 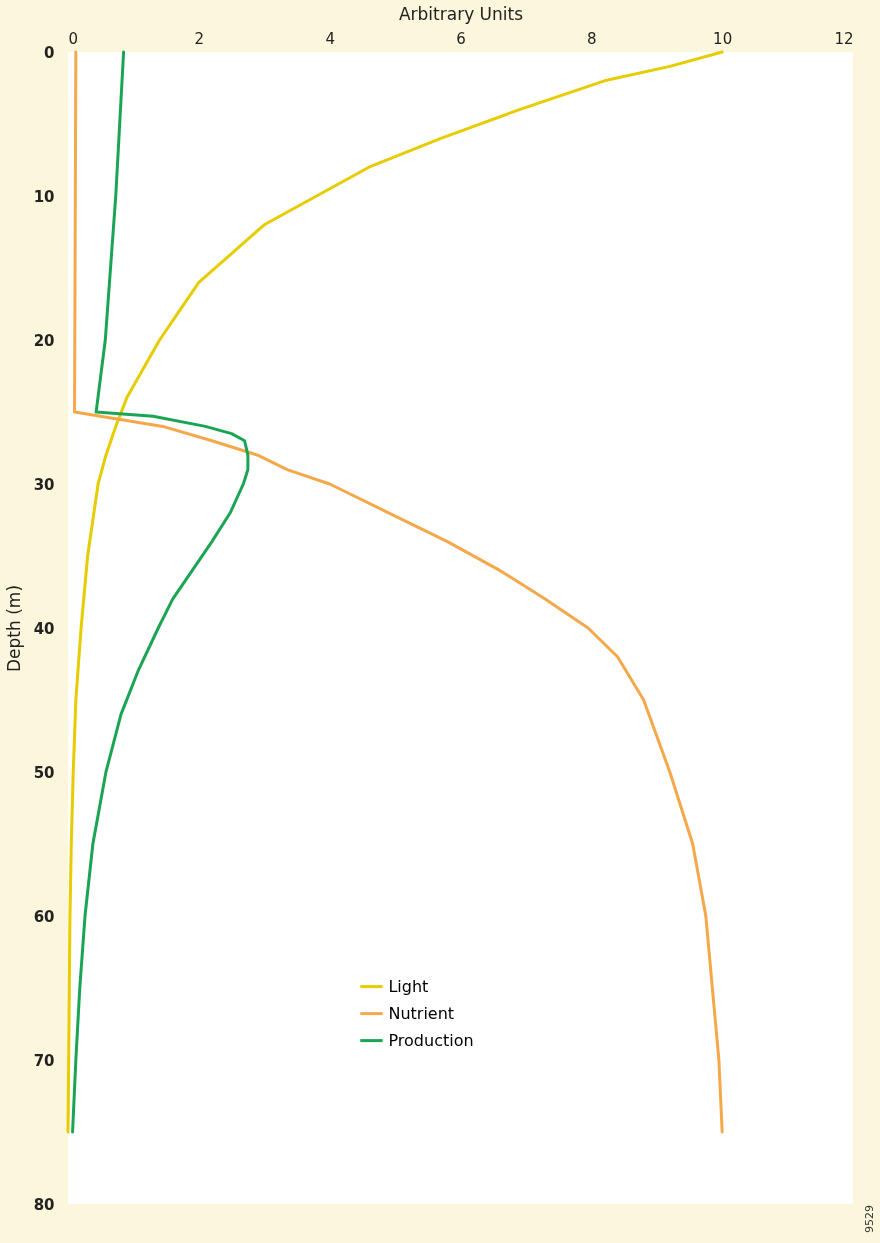 I want to click on legend-label: Production, so click(x=431, y=1040).